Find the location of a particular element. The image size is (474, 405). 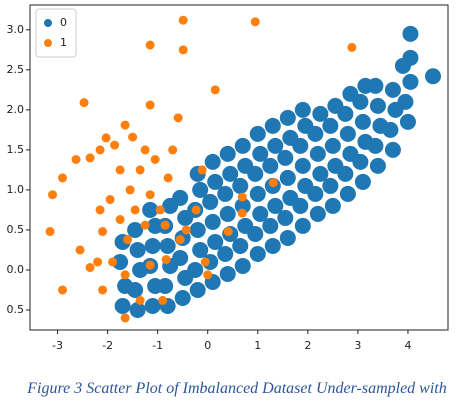

x-tick-label: -3 is located at coordinates (57, 345).